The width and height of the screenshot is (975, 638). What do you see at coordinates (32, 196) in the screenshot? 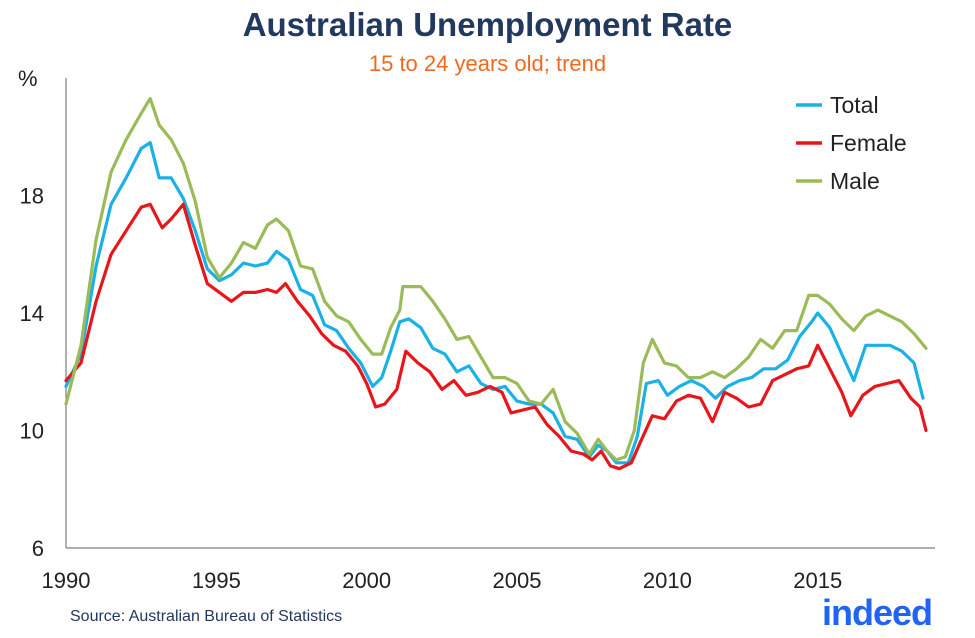
I see `y-tick-label: 18` at bounding box center [32, 196].